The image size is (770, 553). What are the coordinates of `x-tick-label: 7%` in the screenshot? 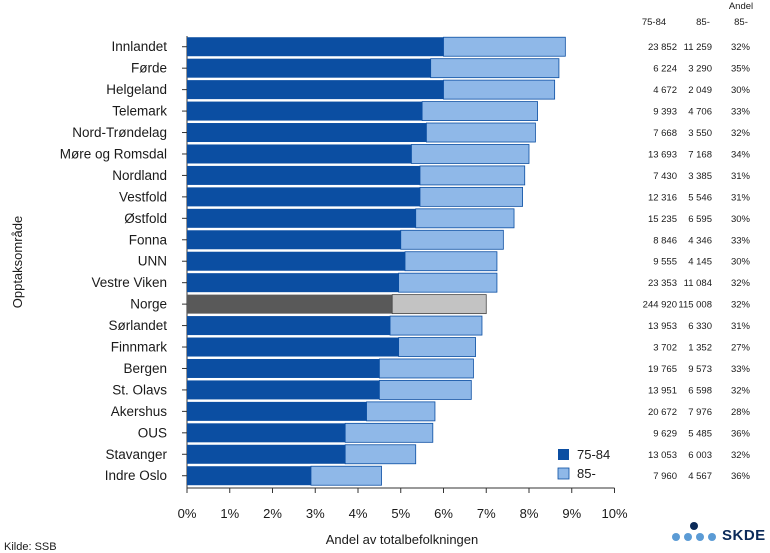 It's located at (486, 513).